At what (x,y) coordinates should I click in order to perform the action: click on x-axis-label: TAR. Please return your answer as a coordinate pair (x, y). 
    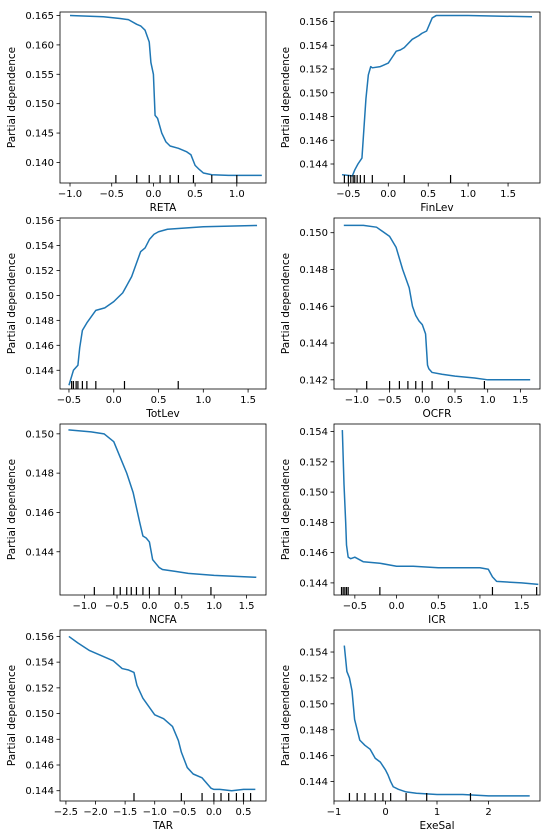
    Looking at the image, I should click on (162, 826).